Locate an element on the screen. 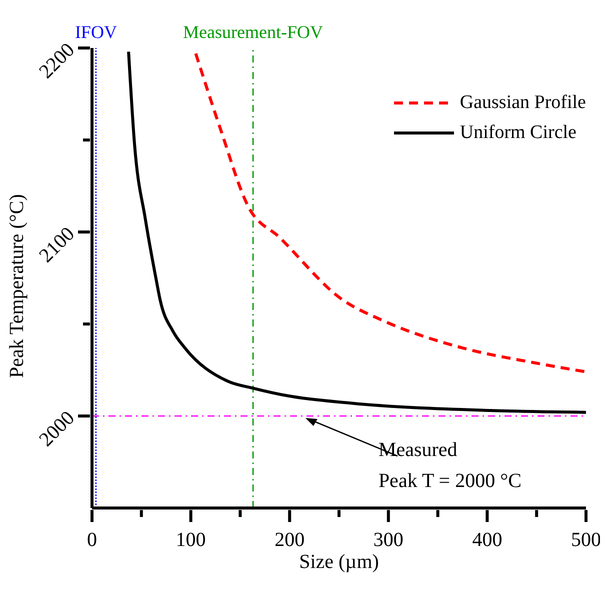 The width and height of the screenshot is (608, 600). x-tick-label: 500 is located at coordinates (586, 540).